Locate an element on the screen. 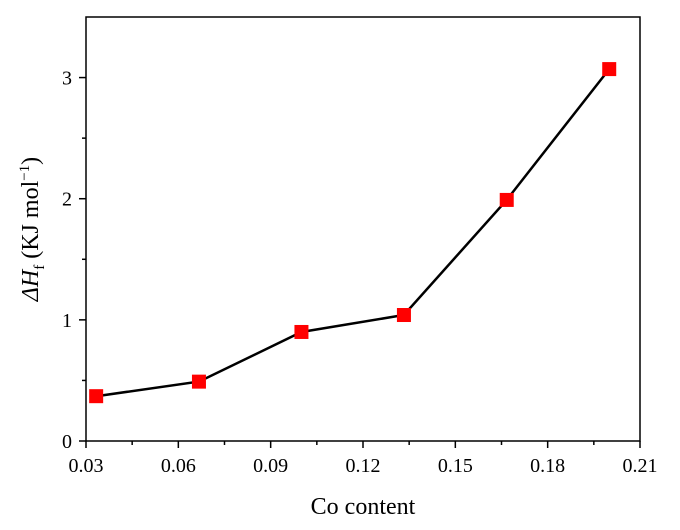  x-tick-label: 0.21 is located at coordinates (640, 466).